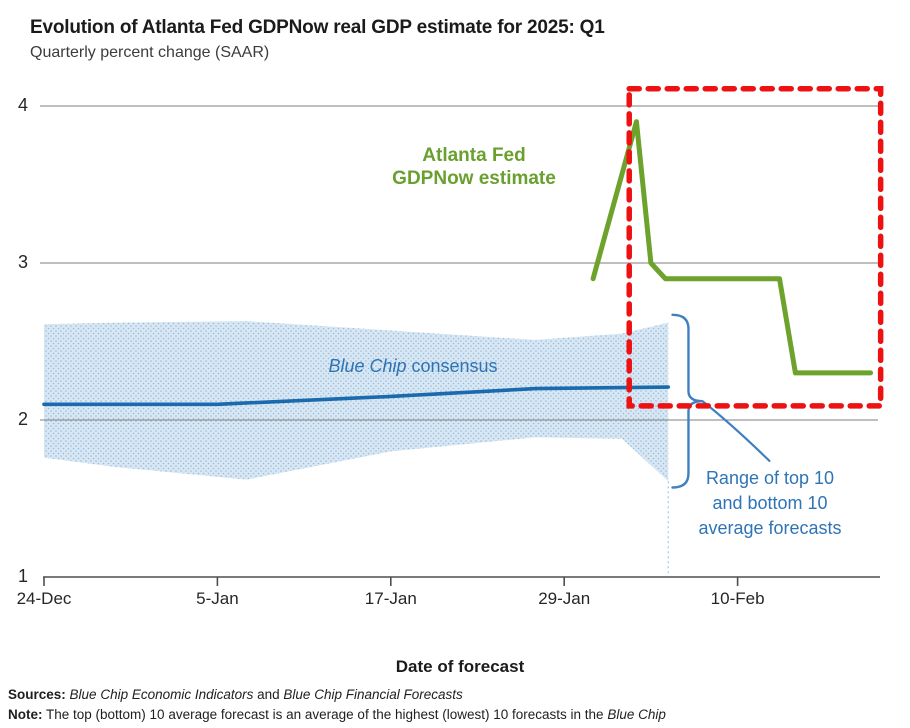  Describe the element at coordinates (44, 598) in the screenshot. I see `x-tick-label: 24-Dec` at that location.